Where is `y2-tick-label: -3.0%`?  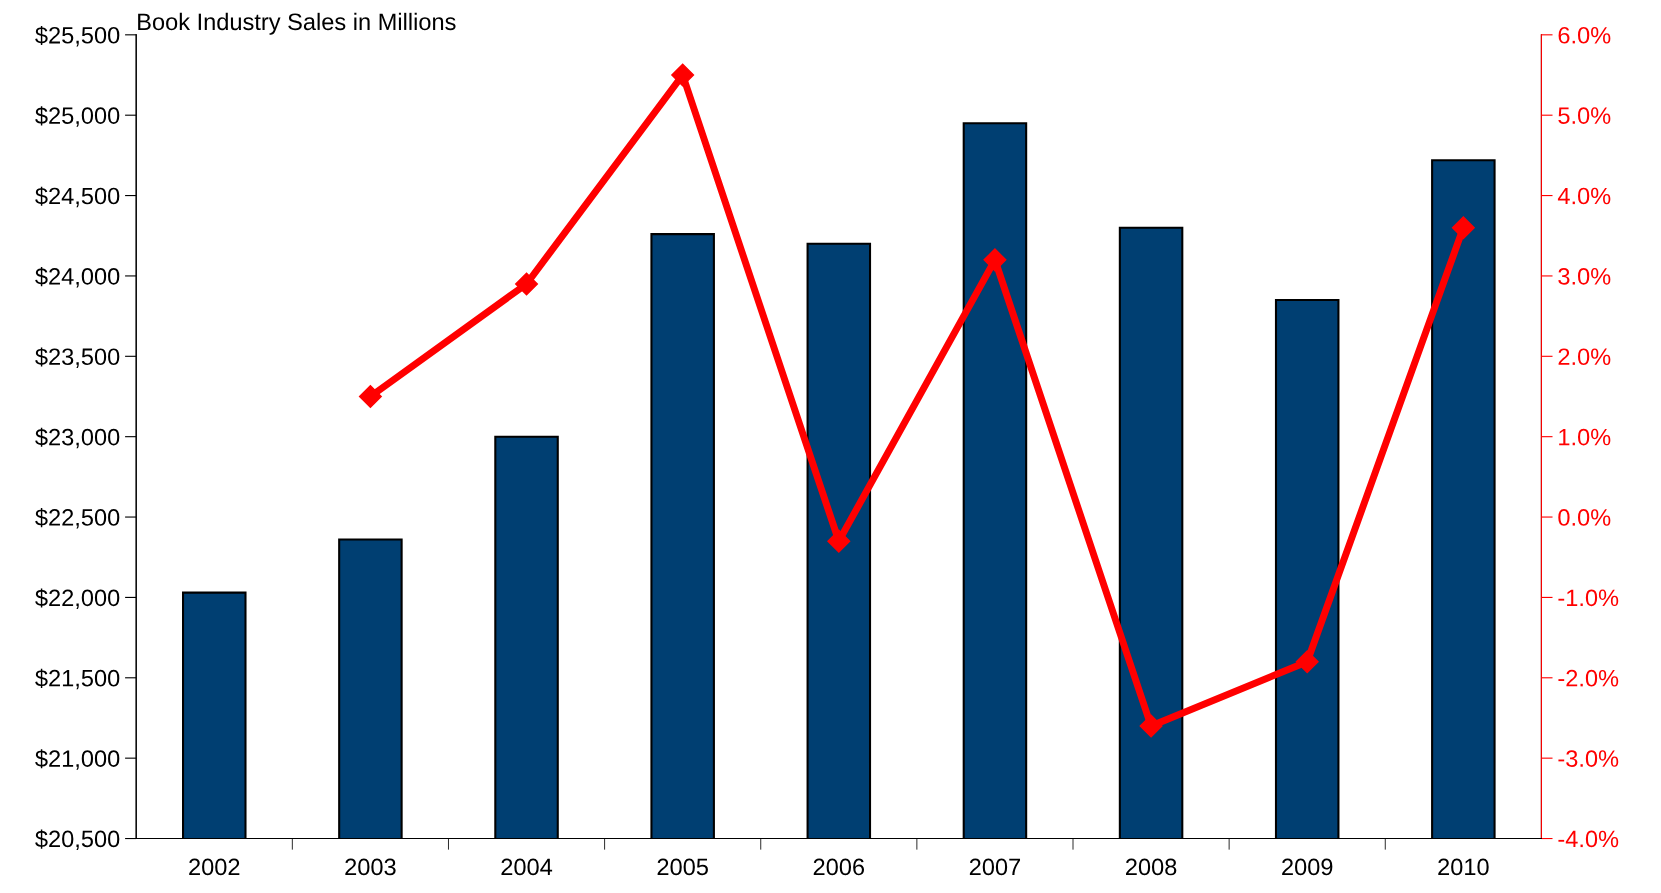 y2-tick-label: -3.0% is located at coordinates (1588, 758).